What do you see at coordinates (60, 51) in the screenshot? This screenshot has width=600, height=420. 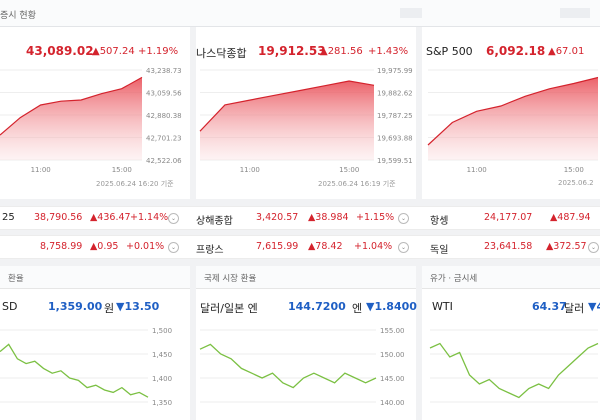 I see `market-value: 43,089.02` at bounding box center [60, 51].